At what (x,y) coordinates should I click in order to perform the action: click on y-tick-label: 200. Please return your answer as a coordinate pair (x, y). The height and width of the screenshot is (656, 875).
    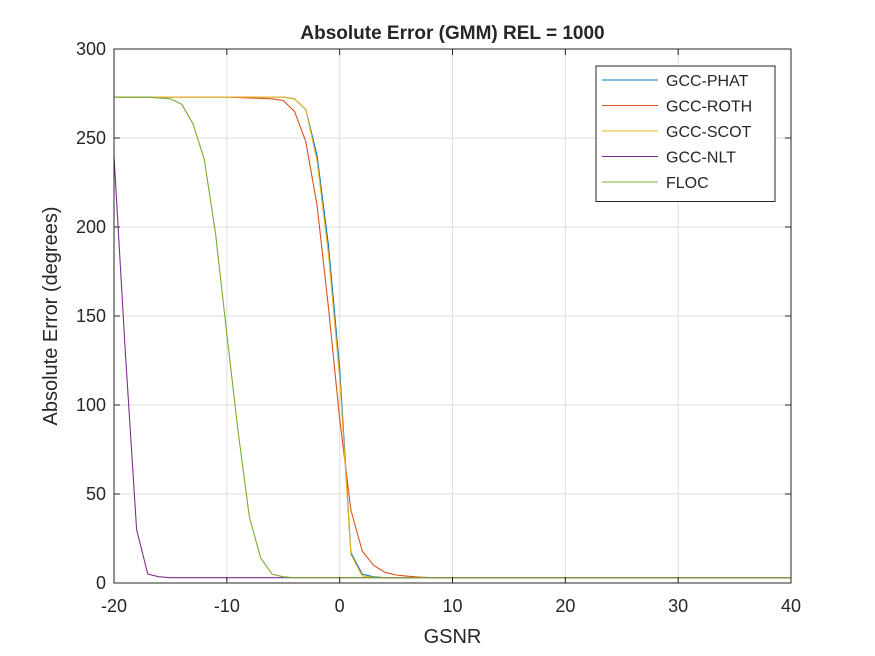
    Looking at the image, I should click on (91, 227).